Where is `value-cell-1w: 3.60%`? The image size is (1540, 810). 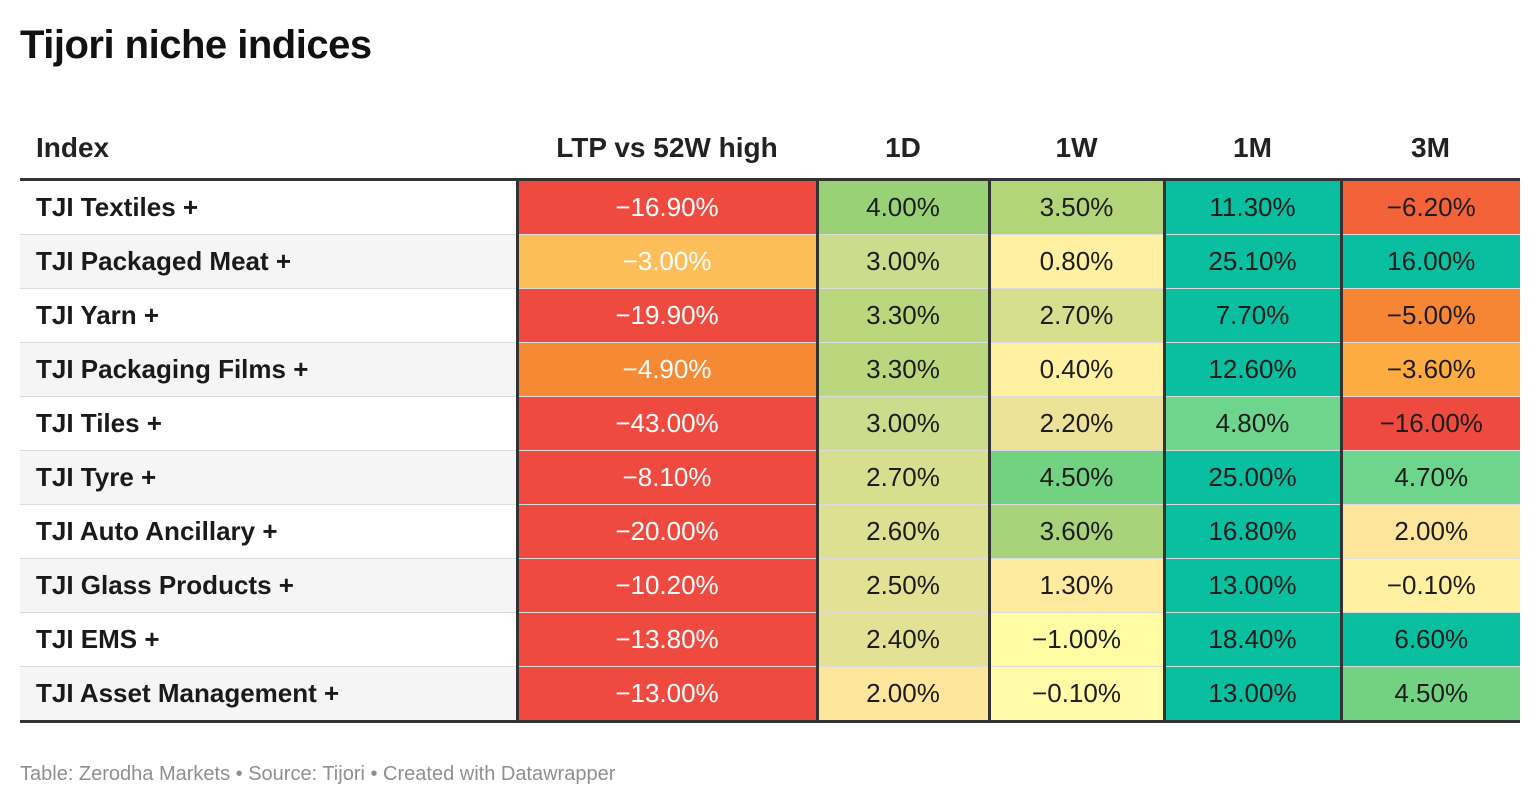 value-cell-1w: 3.60% is located at coordinates (1075, 531).